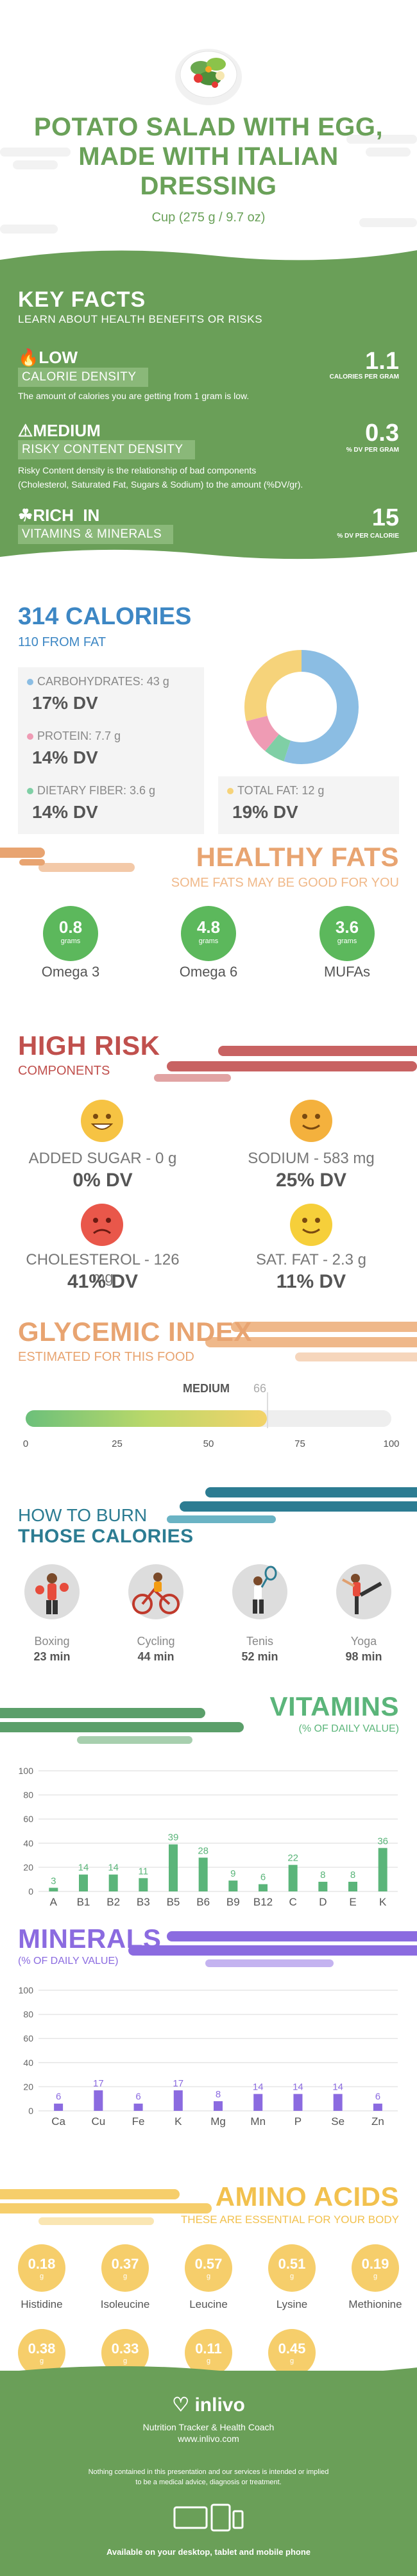 The height and width of the screenshot is (2576, 417). I want to click on calorie-density-unit: CALORIES PER GRAM, so click(364, 377).